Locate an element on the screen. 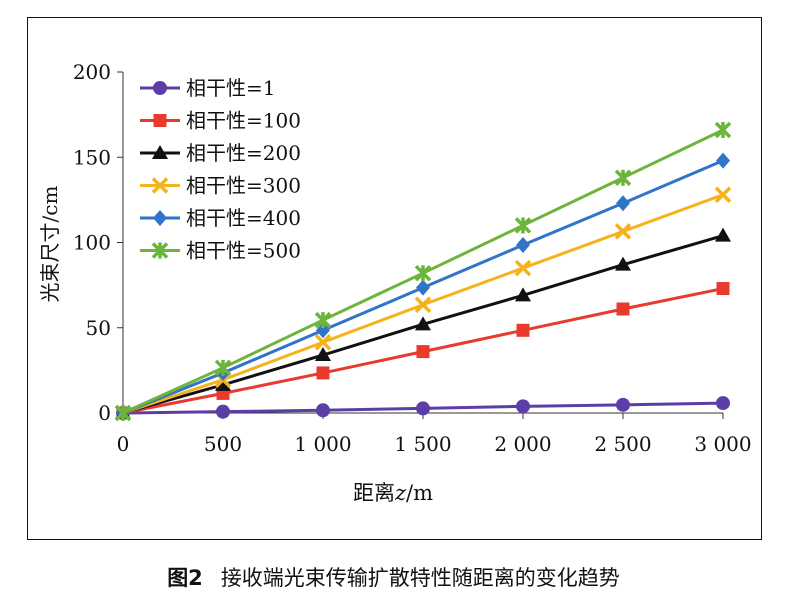 The width and height of the screenshot is (787, 613). figure-caption: 图2 接收端光束传输扩散特性随距离的变化趋势 is located at coordinates (393, 577).